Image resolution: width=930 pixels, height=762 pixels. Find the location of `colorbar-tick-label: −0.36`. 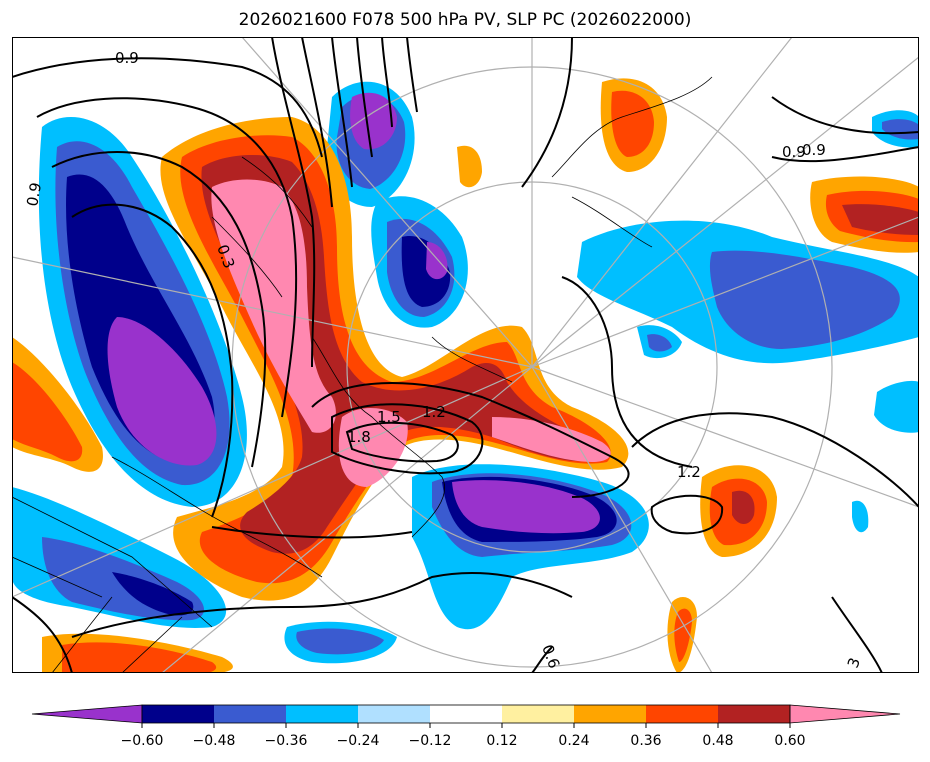

colorbar-tick-label: −0.36 is located at coordinates (286, 741).